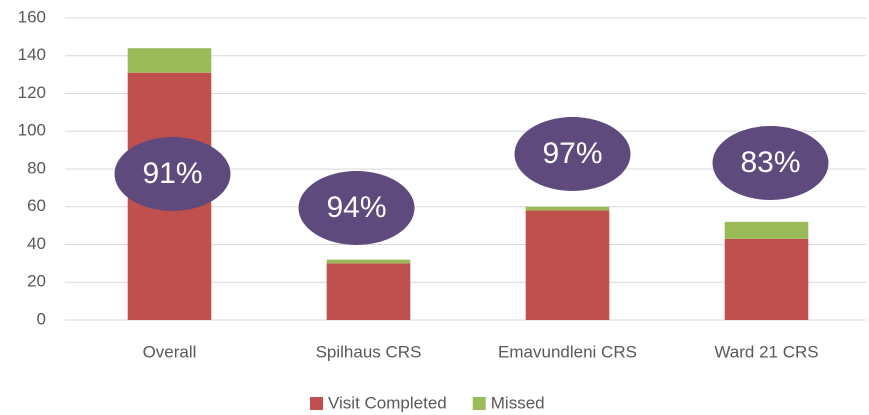 This screenshot has height=415, width=869. What do you see at coordinates (36, 281) in the screenshot?
I see `y-tick-label: 20` at bounding box center [36, 281].